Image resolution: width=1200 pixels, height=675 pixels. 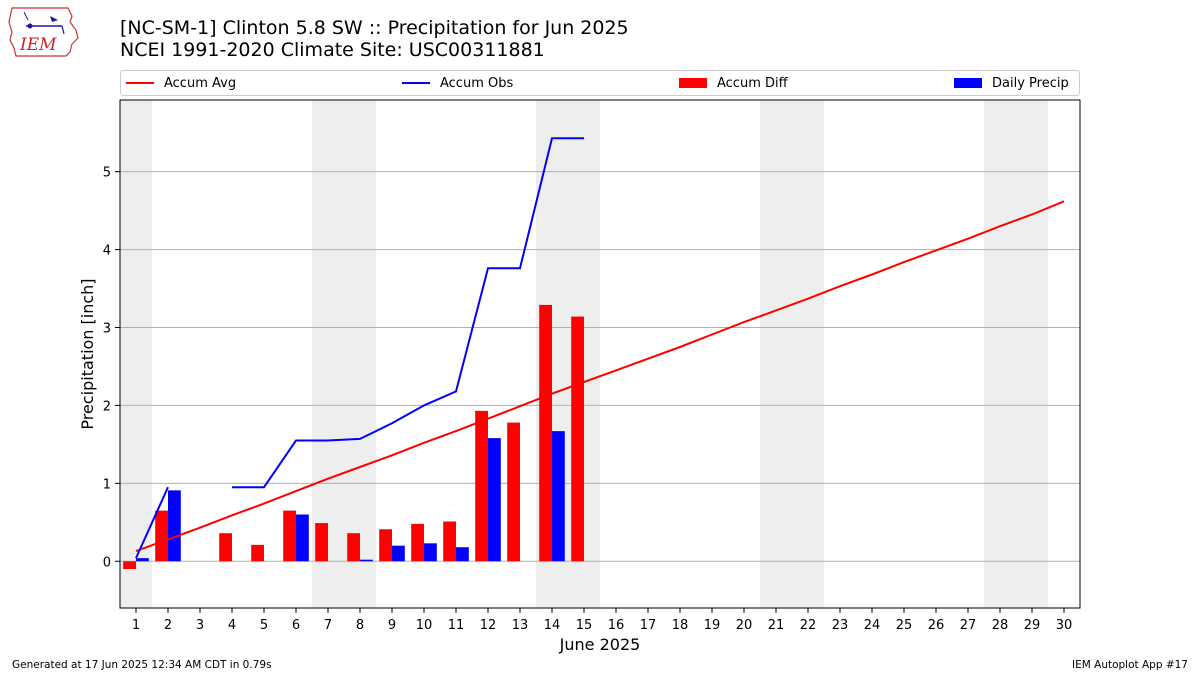 I want to click on x-tick-label: 5, so click(x=264, y=625).